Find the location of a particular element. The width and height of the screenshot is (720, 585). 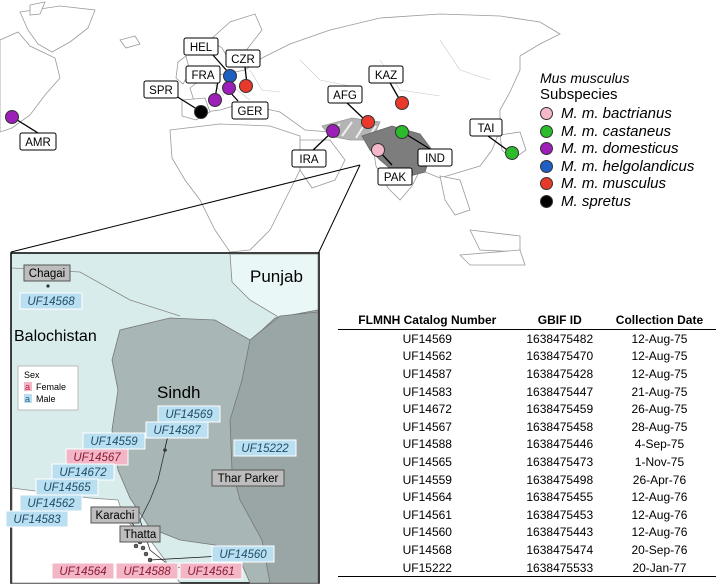

cell-gbif-id: 1638475458 is located at coordinates (560, 426).